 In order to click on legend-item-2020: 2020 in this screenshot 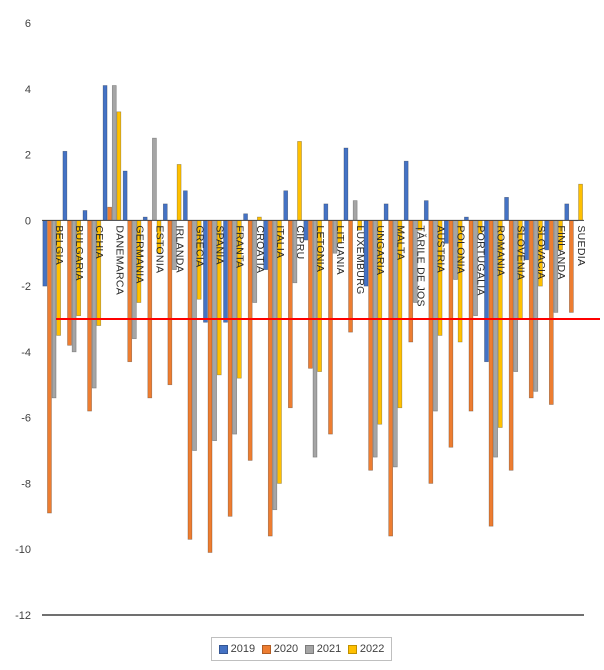, I will do `click(280, 649)`.